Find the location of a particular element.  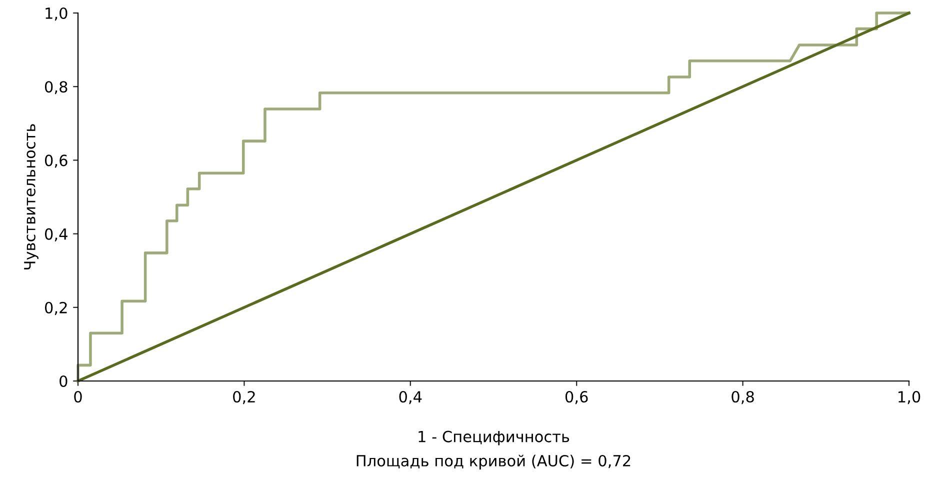

y-tick-label: 0 is located at coordinates (64, 381).